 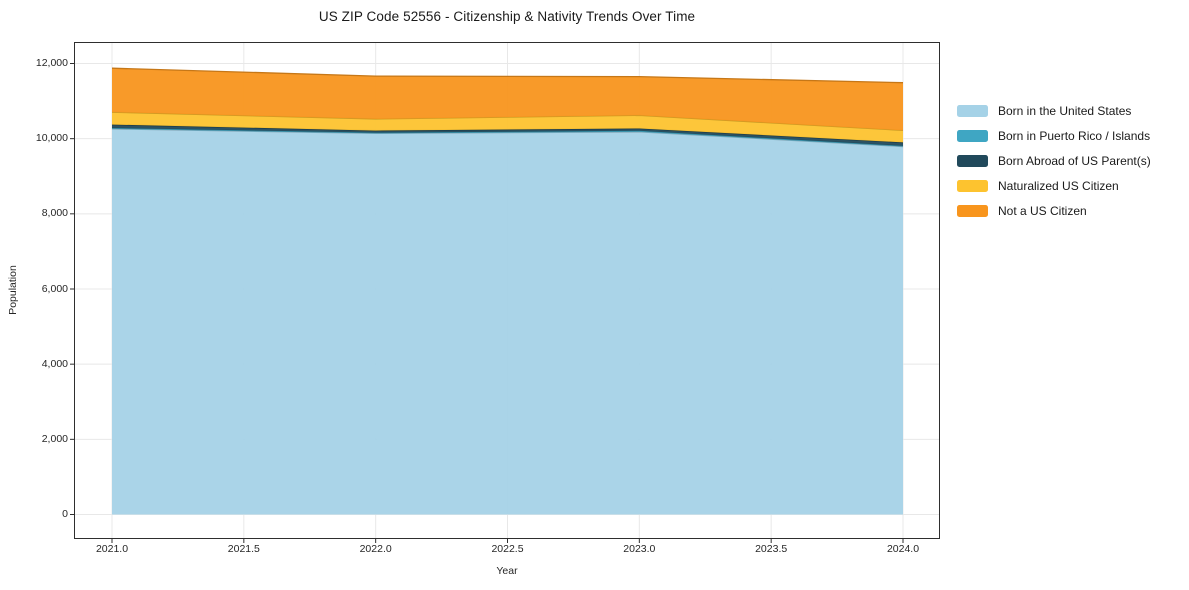 I want to click on x-tick-label: 2023.5, so click(x=771, y=549).